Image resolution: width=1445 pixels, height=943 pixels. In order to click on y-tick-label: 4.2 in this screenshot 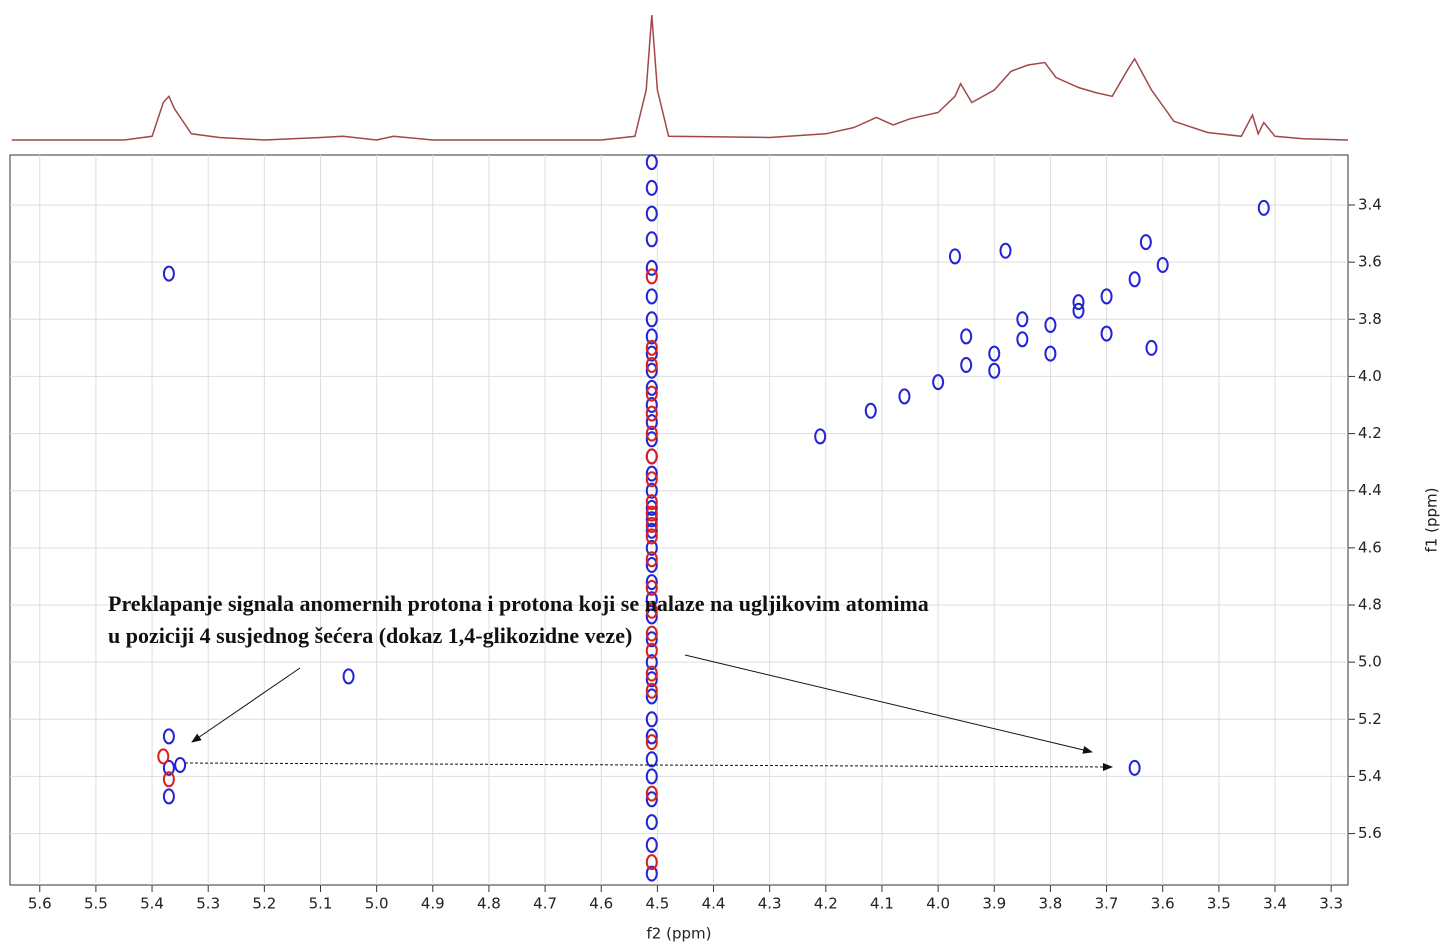, I will do `click(1370, 433)`.